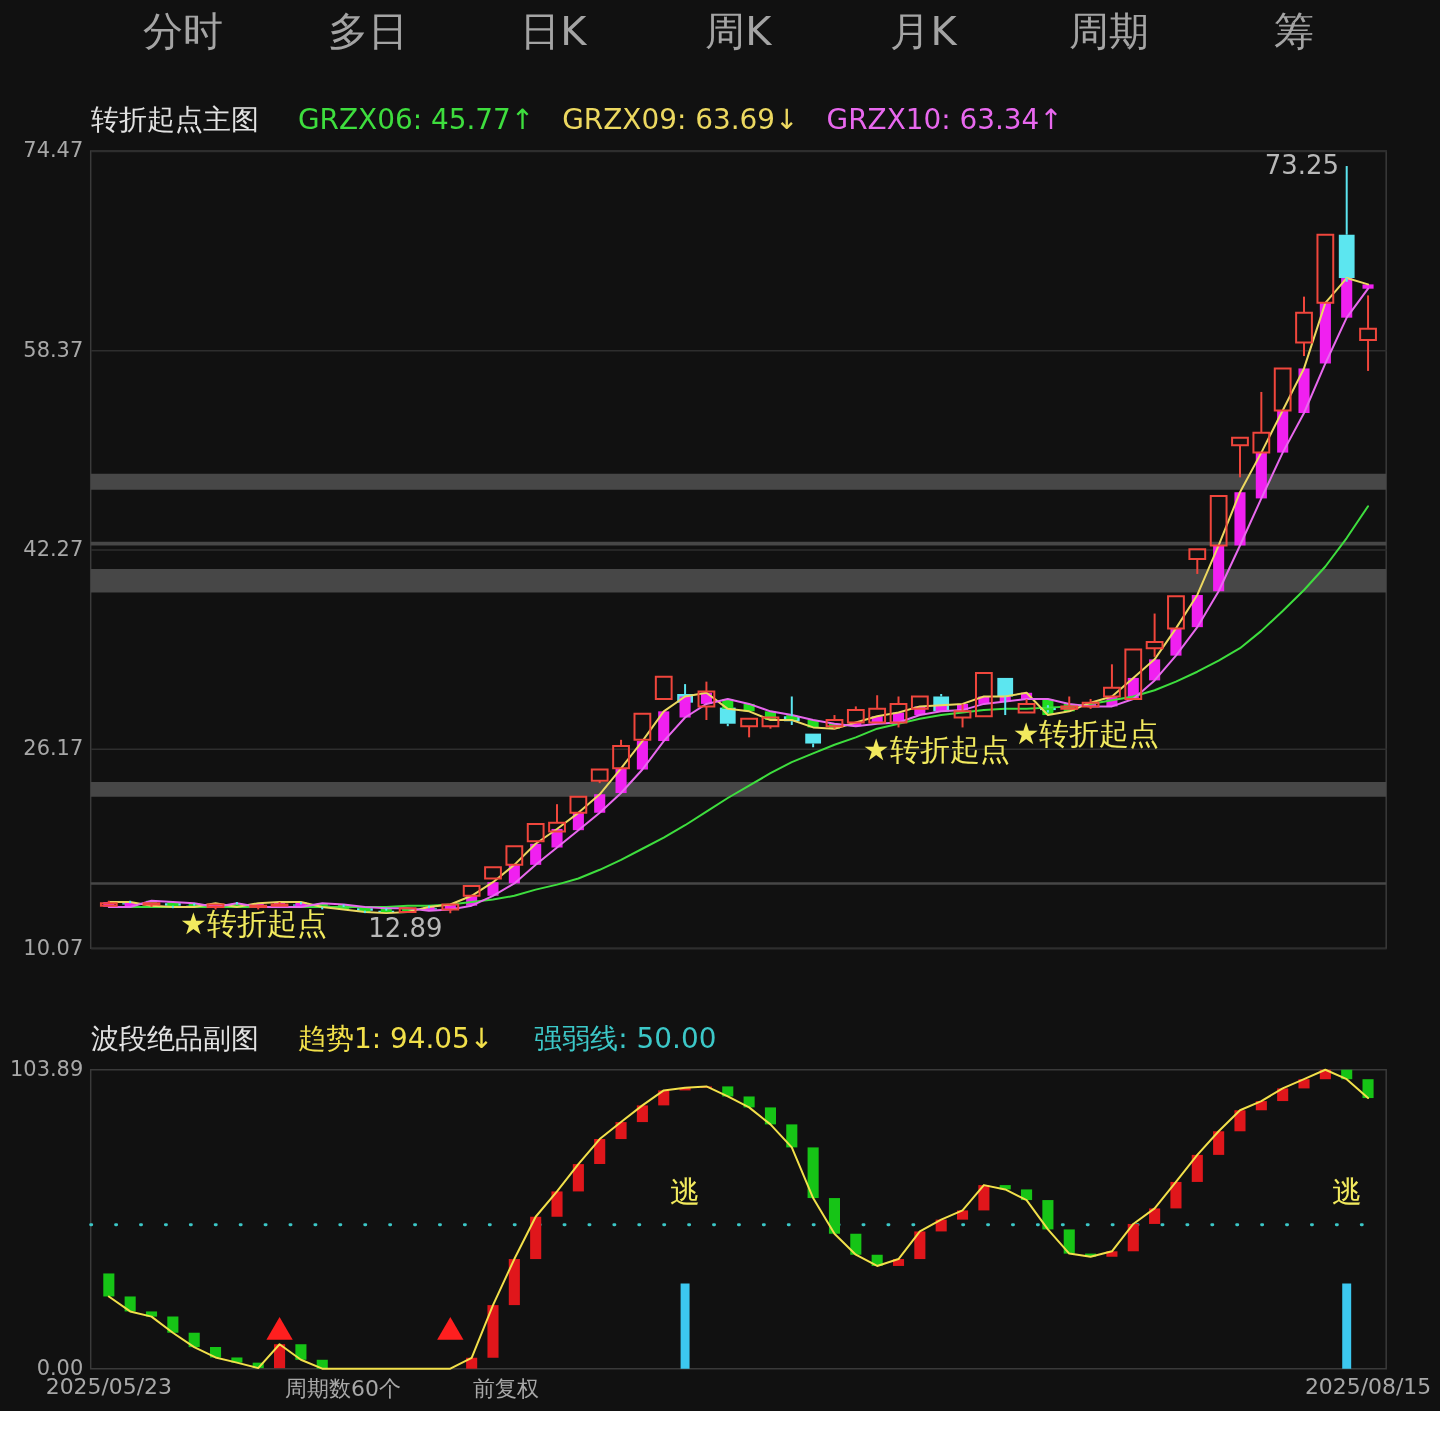 This screenshot has width=1440, height=1440. Describe the element at coordinates (53, 549) in the screenshot. I see `y-tick-label: 42.27` at that location.